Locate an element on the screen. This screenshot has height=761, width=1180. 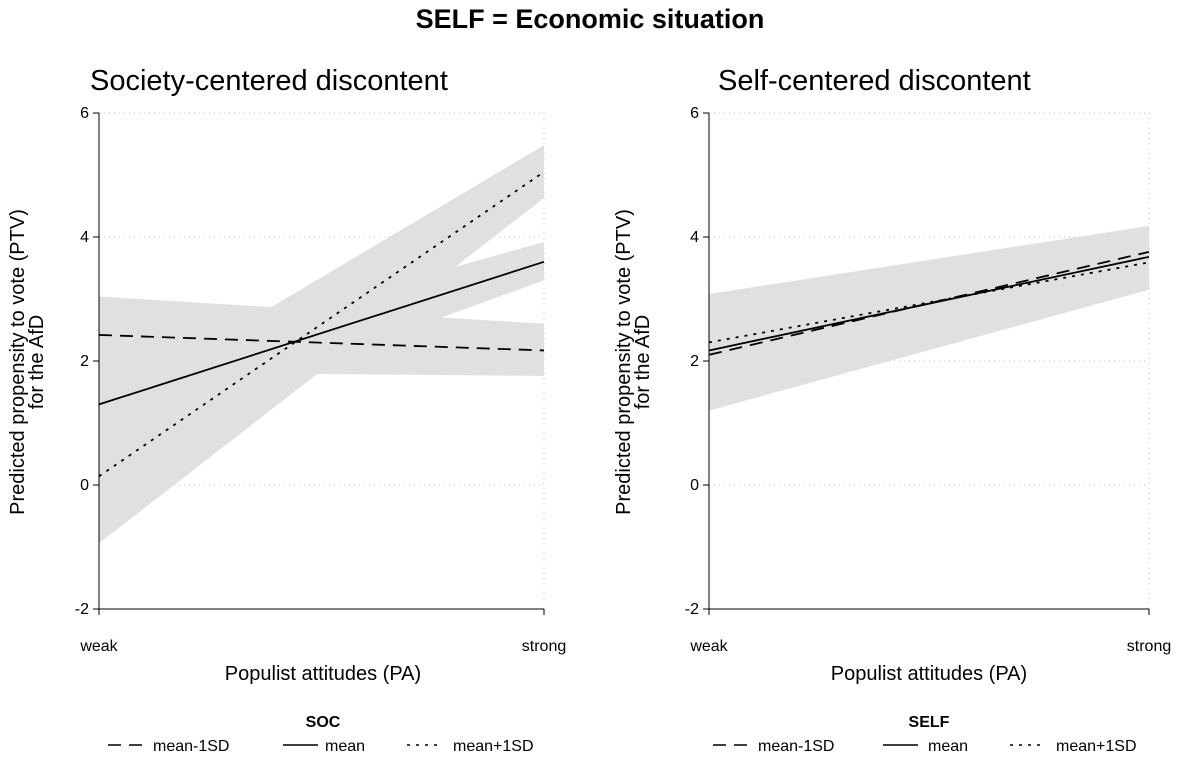
legend: SOC mean-1SD mean mean+1SD is located at coordinates (321, 734).